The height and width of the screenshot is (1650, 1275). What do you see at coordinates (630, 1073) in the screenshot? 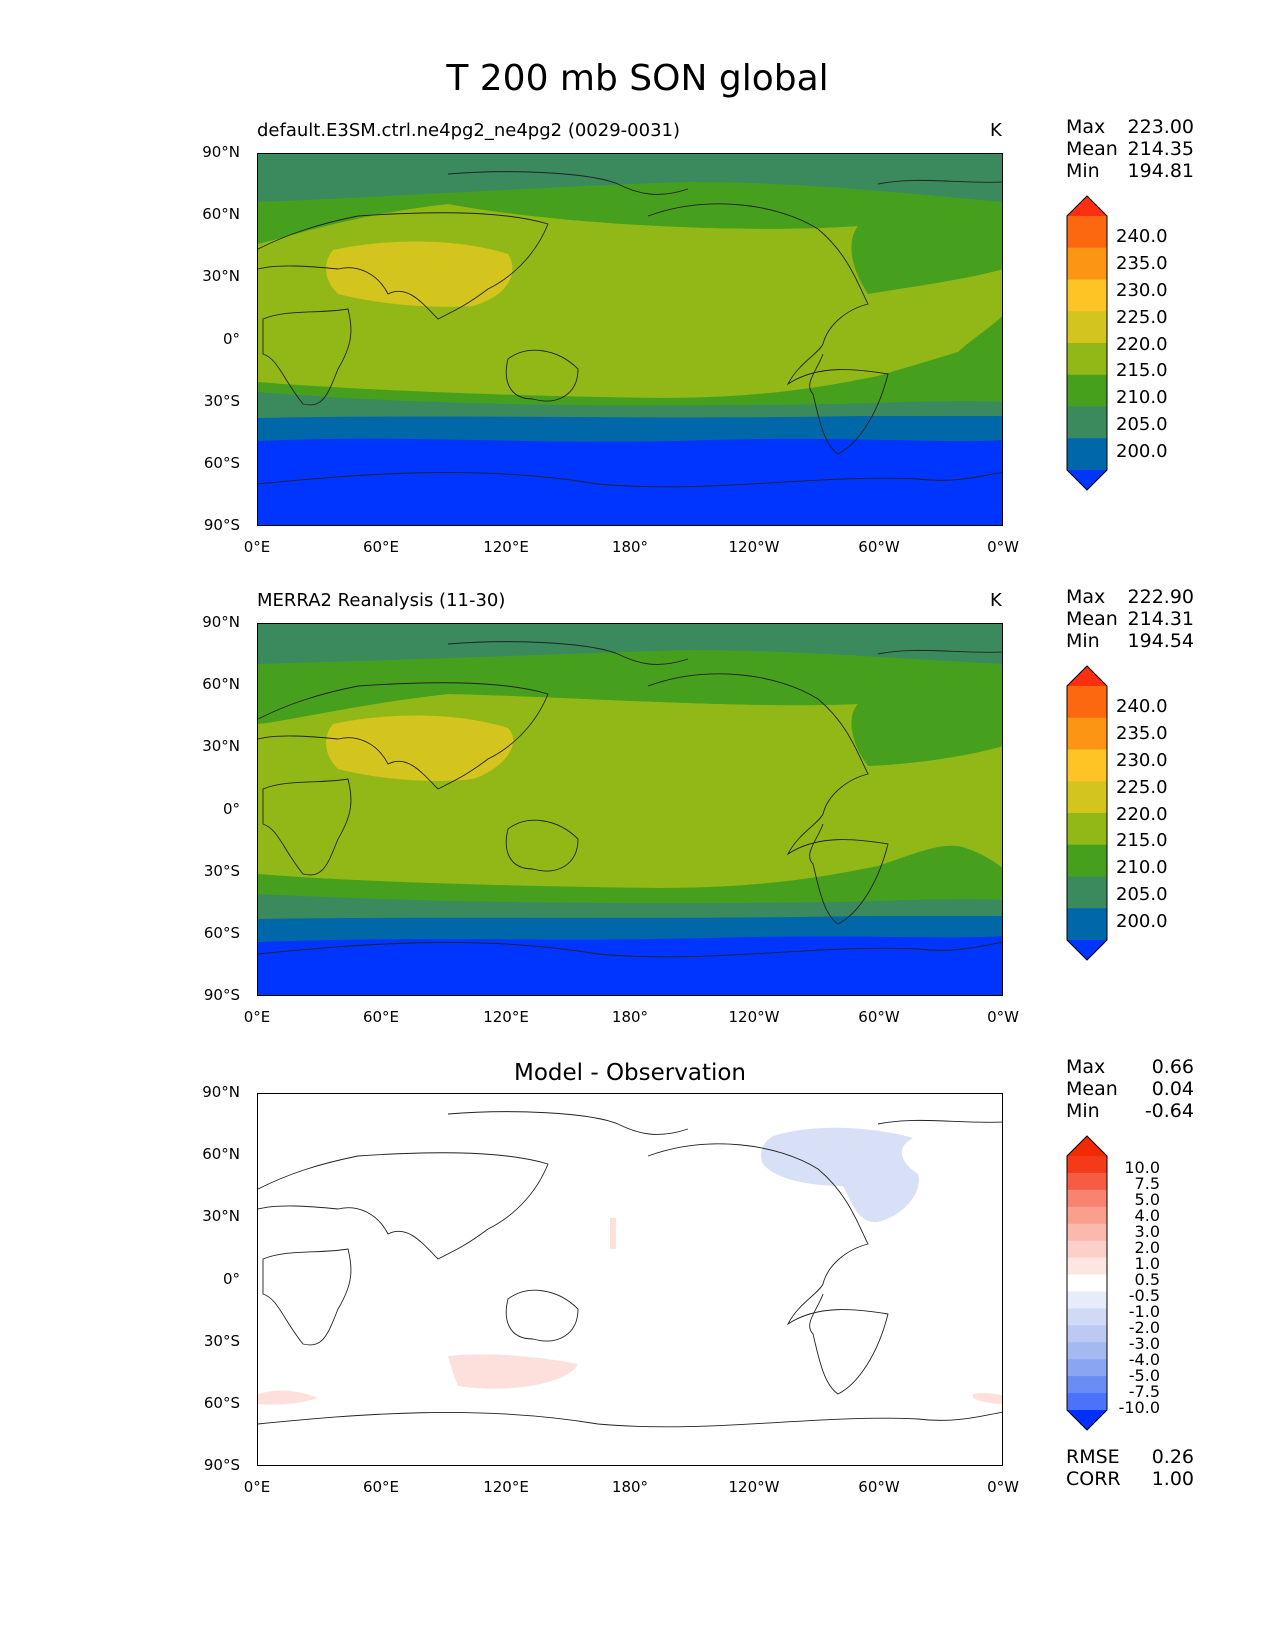
I see `panel-title: Model - Observation` at bounding box center [630, 1073].